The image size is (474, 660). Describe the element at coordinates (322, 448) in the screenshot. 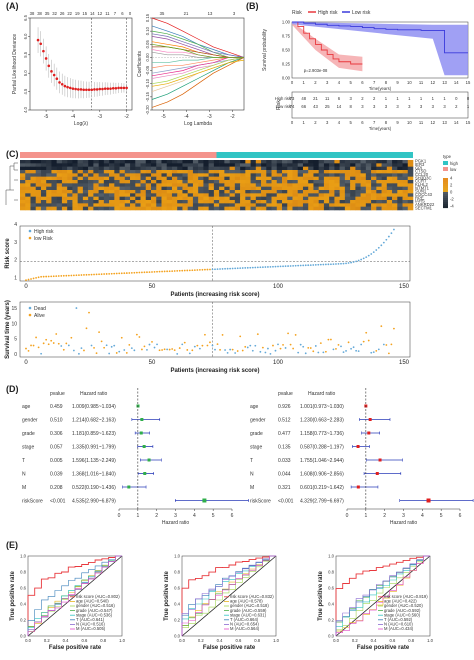

I see `hazard-ratio: 0.587(0.288~1.197)` at that location.